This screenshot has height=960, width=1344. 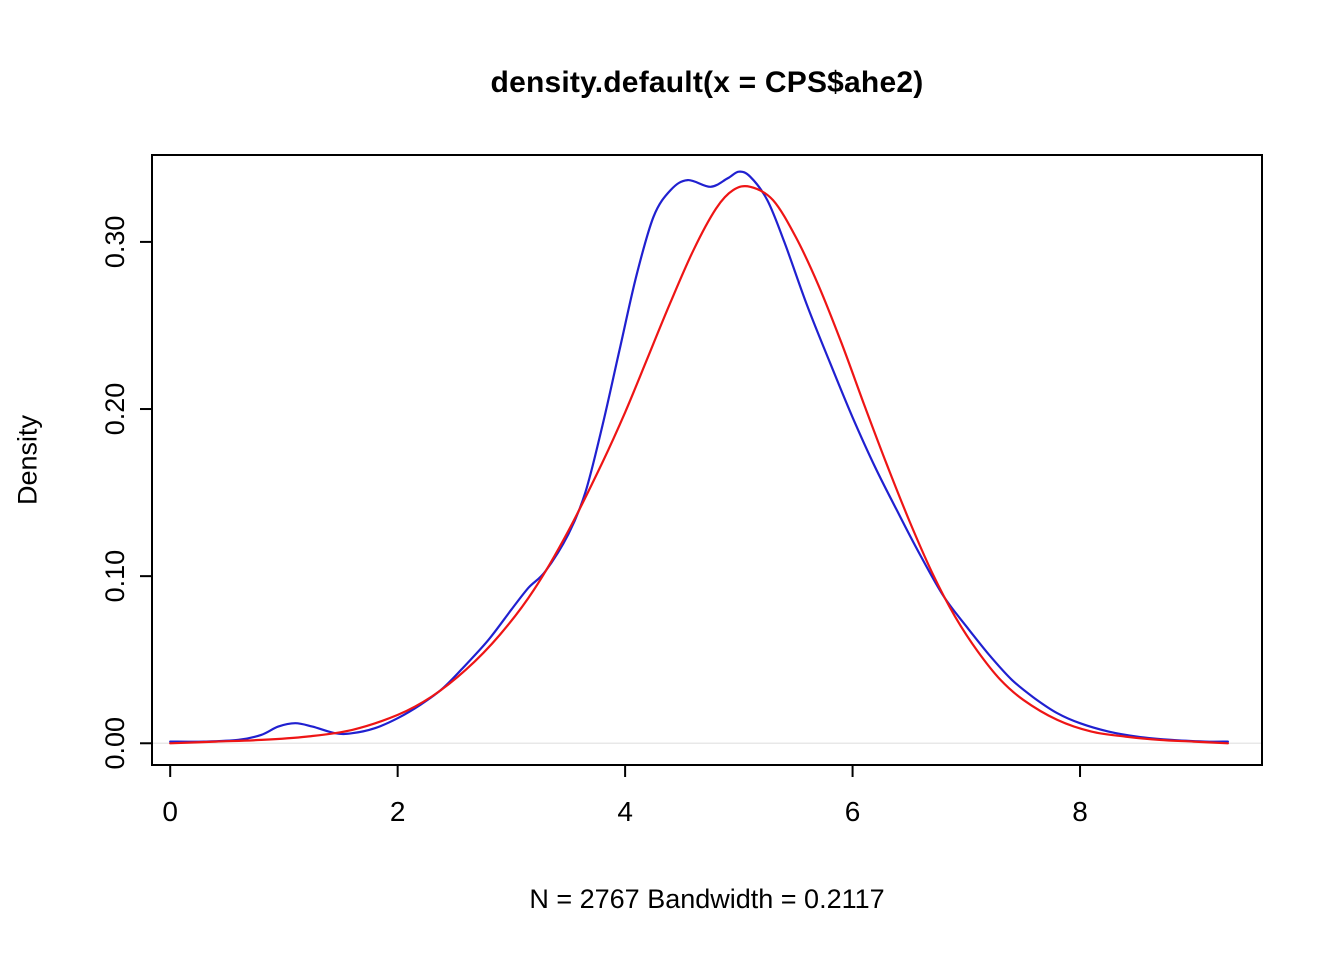 What do you see at coordinates (170, 811) in the screenshot?
I see `x-tick-label: 0` at bounding box center [170, 811].